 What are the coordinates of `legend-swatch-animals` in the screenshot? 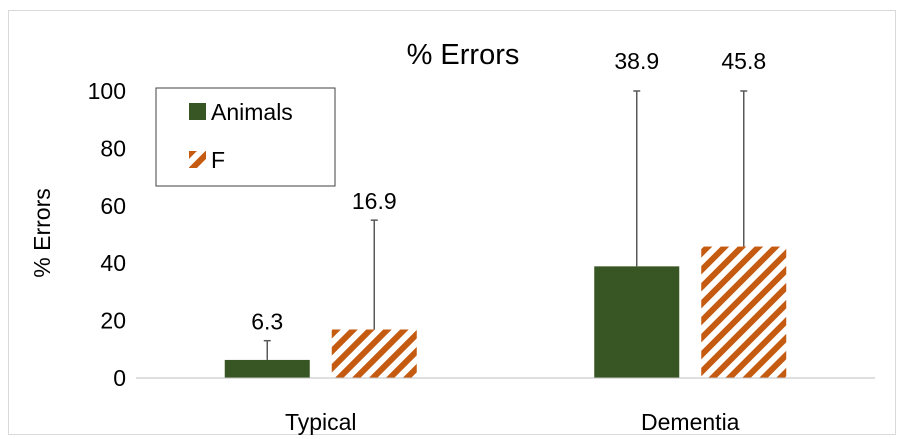 It's located at (197, 111).